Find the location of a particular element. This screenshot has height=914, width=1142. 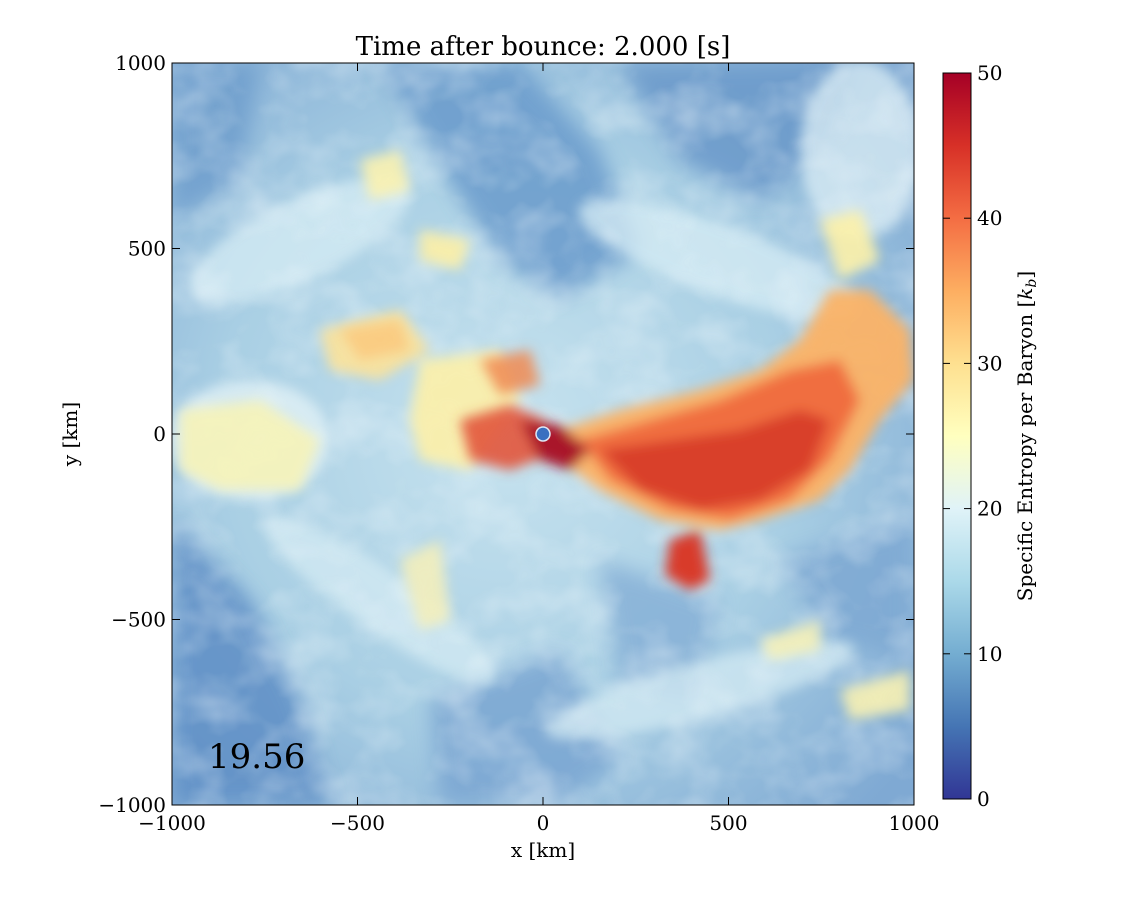

frame-annotation: 19.56 is located at coordinates (256, 757).